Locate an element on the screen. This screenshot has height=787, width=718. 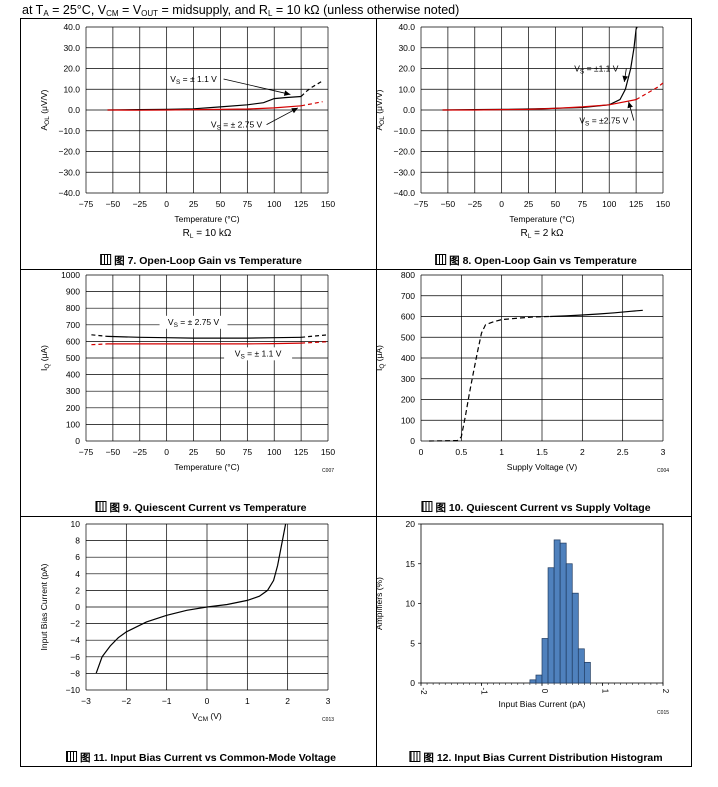
ytick-label: 100 is located at coordinates (73, 424).